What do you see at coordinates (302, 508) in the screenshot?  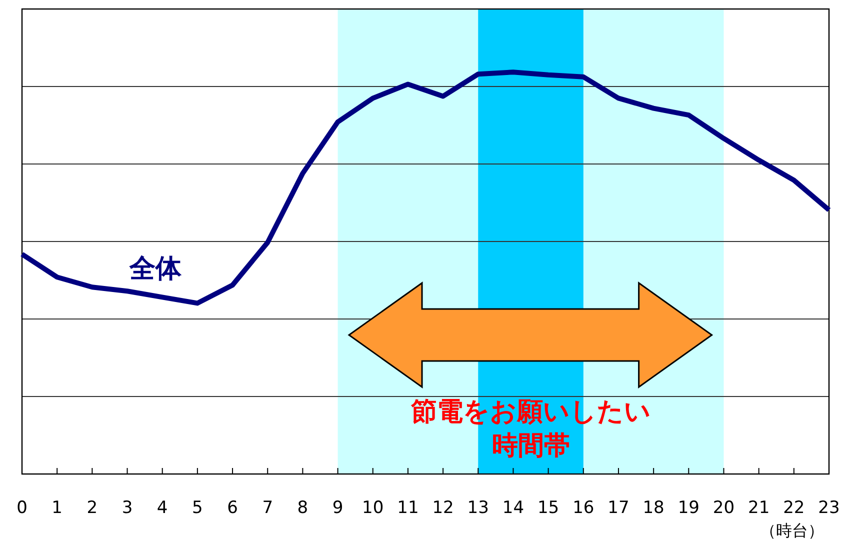 I see `x-tick-label: 8` at bounding box center [302, 508].